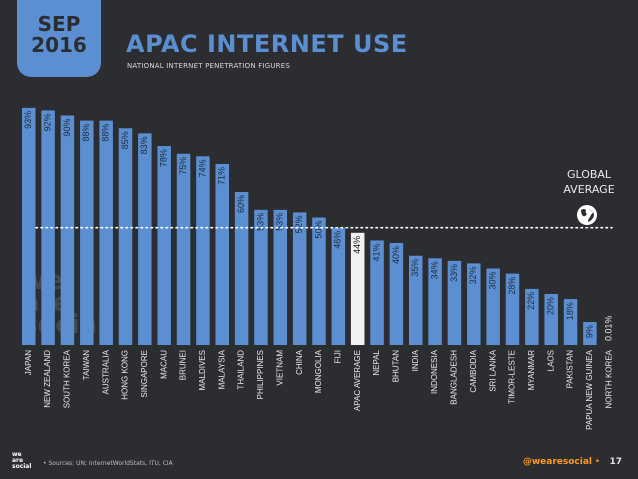 Image resolution: width=638 pixels, height=479 pixels. I want to click on bar-value-label: 83%, so click(144, 145).